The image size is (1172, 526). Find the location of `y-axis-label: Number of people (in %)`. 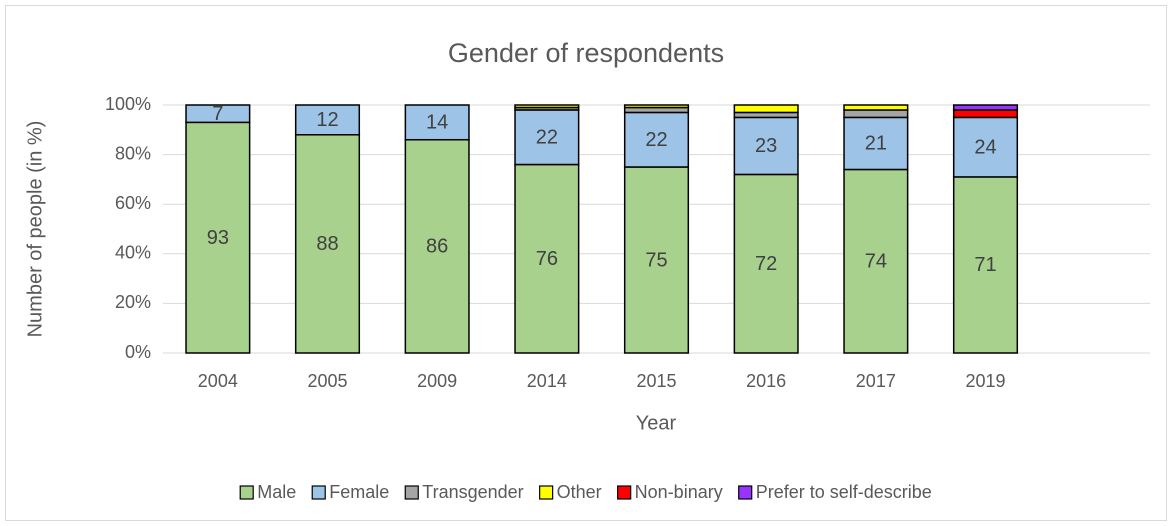

y-axis-label: Number of people (in %) is located at coordinates (35, 229).